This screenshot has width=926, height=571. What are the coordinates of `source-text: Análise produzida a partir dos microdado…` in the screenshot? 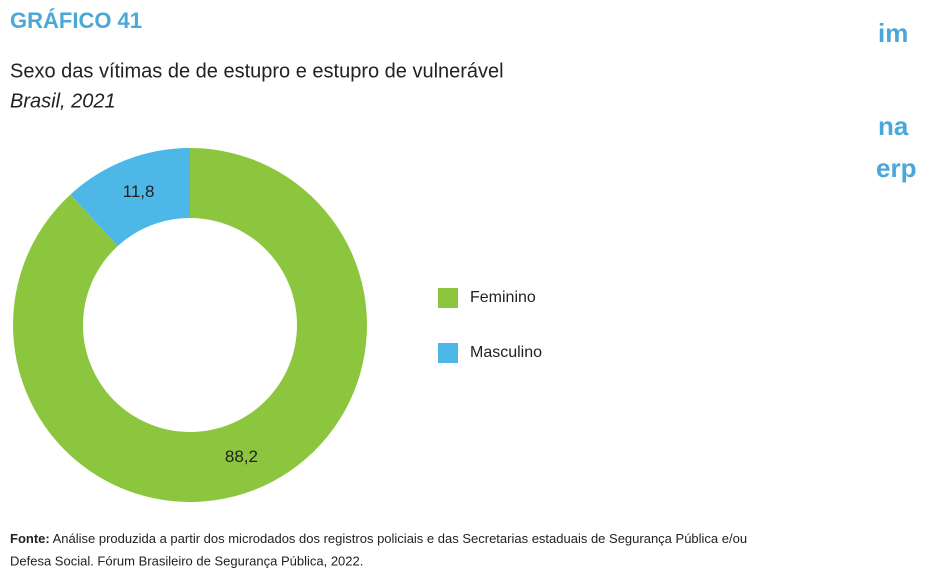 It's located at (400, 538).